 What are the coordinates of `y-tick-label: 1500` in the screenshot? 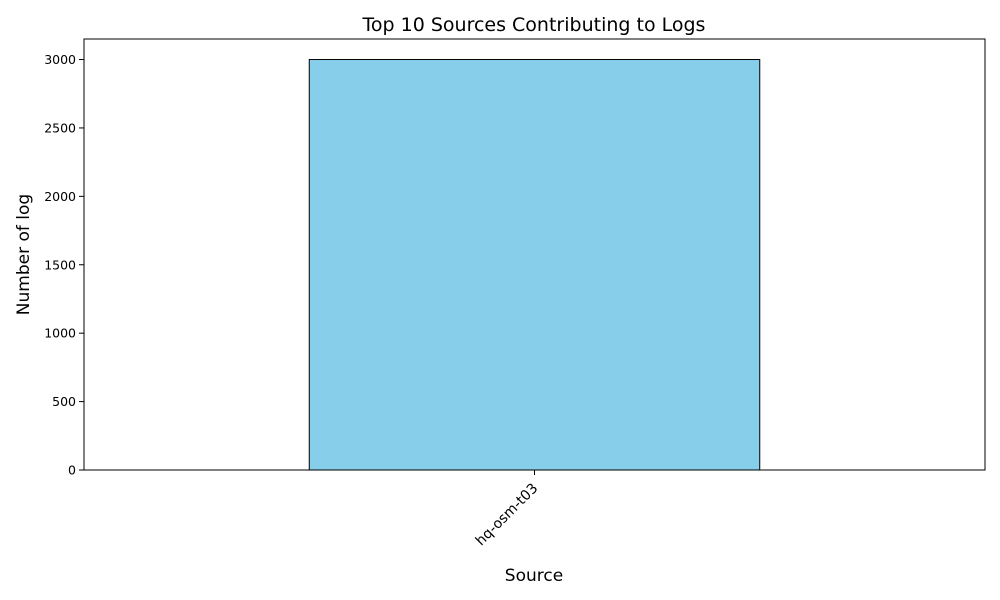 It's located at (60, 264).